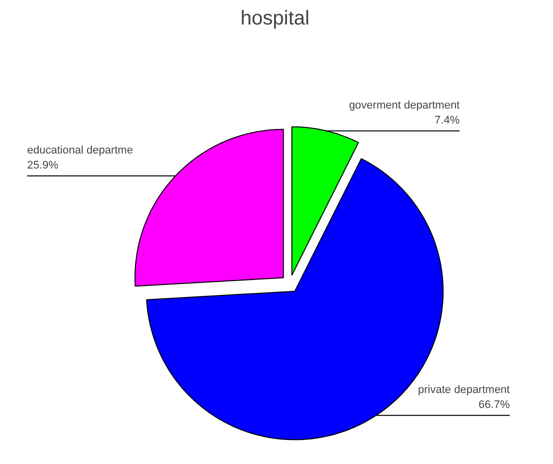 This screenshot has width=553, height=464. Describe the element at coordinates (80, 150) in the screenshot. I see `slice-label: educational departme` at that location.